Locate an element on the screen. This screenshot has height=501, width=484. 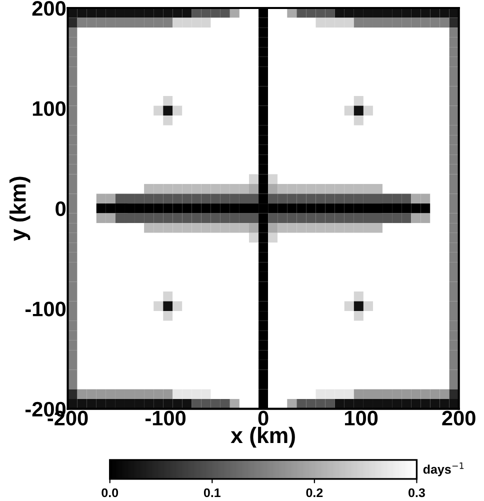
color-bar-label: 0.1 is located at coordinates (212, 493).